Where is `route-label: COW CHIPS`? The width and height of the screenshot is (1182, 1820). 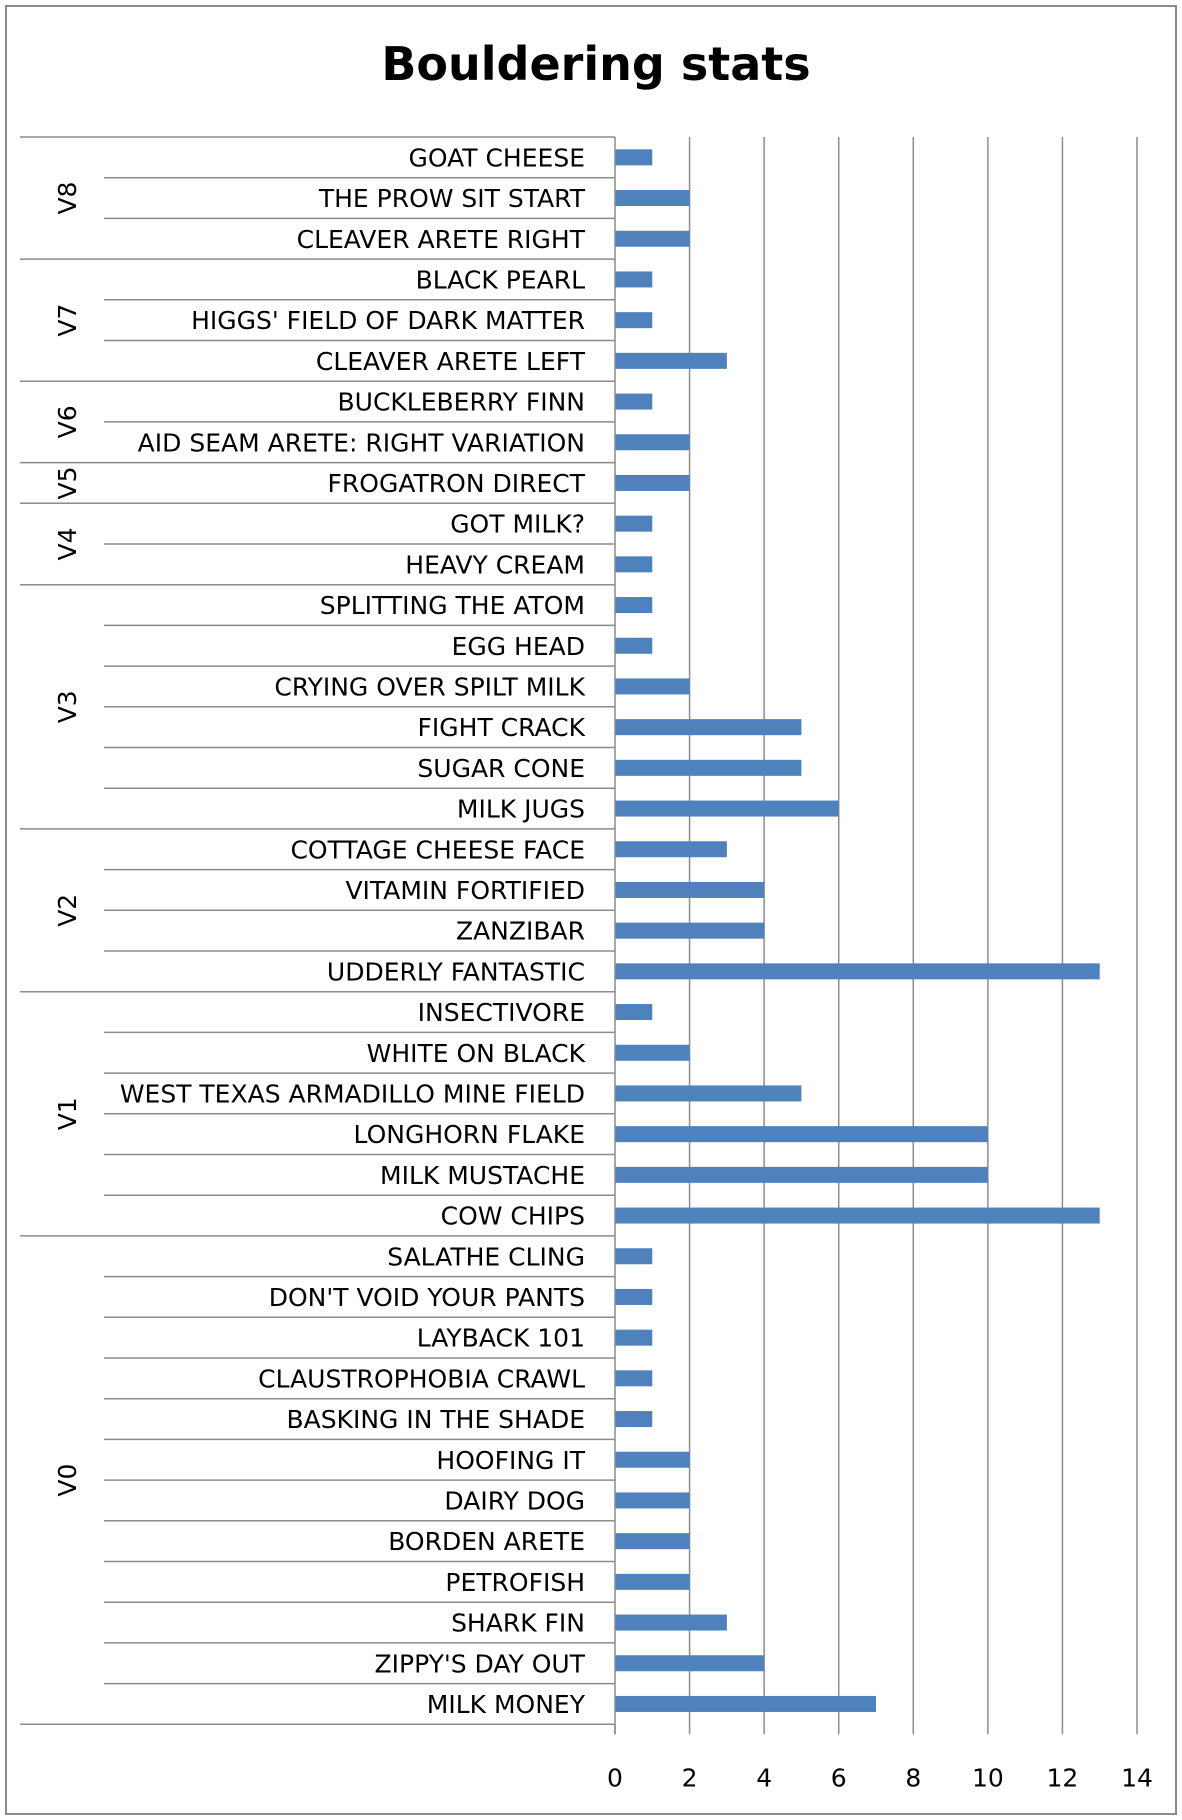
route-label: COW CHIPS is located at coordinates (513, 1216).